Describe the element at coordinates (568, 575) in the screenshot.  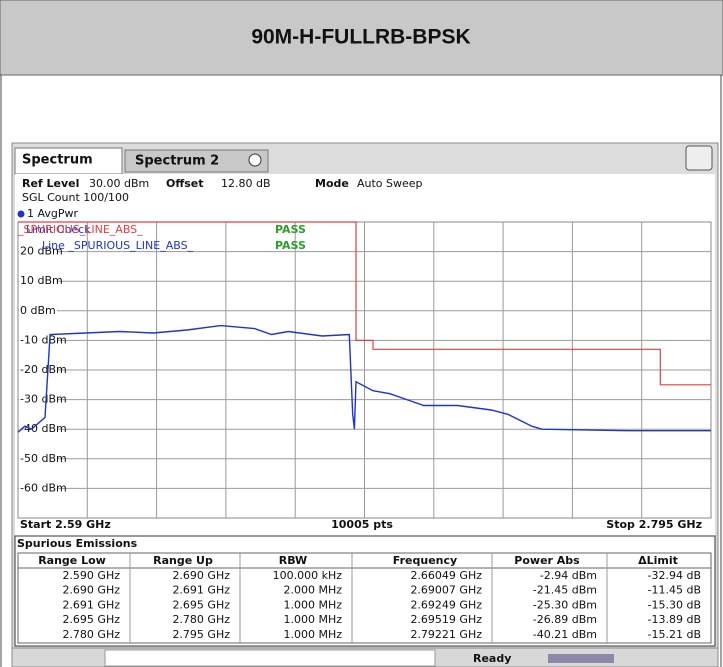
I see `table-cell: -2.94 dBm` at that location.